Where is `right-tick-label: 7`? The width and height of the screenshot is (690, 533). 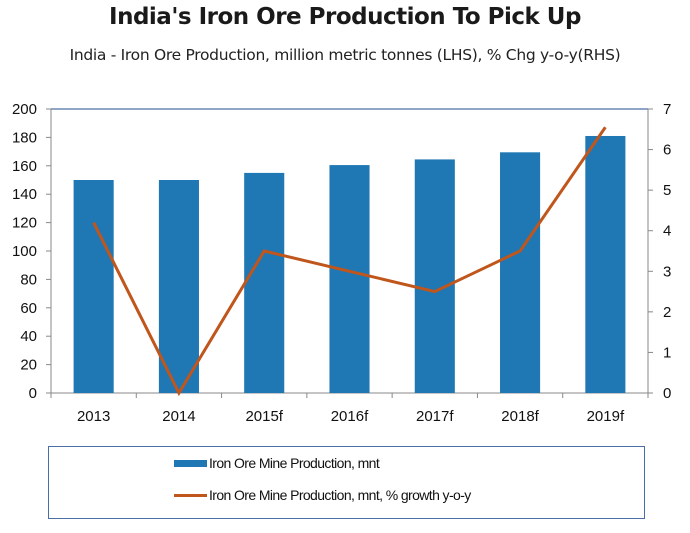
right-tick-label: 7 is located at coordinates (667, 109).